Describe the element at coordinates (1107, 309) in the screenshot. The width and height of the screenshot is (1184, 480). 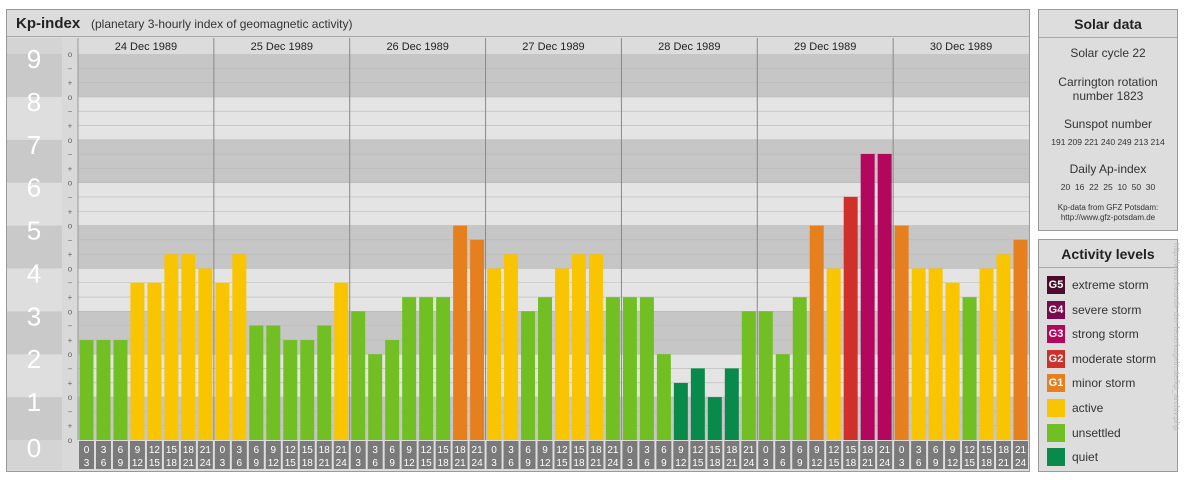
I see `legend-label: severe storm` at that location.